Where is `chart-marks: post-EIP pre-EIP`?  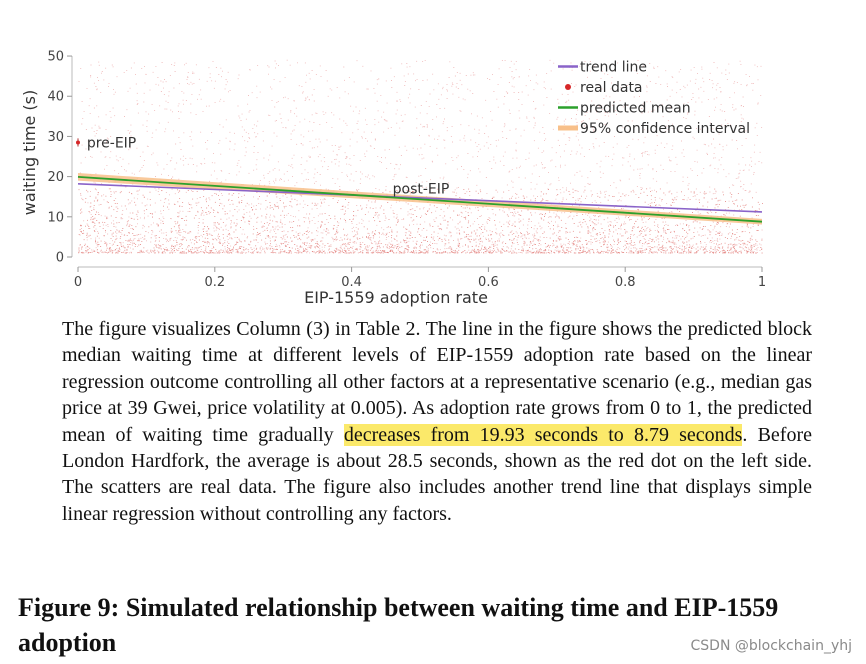 chart-marks: post-EIP pre-EIP is located at coordinates (419, 180).